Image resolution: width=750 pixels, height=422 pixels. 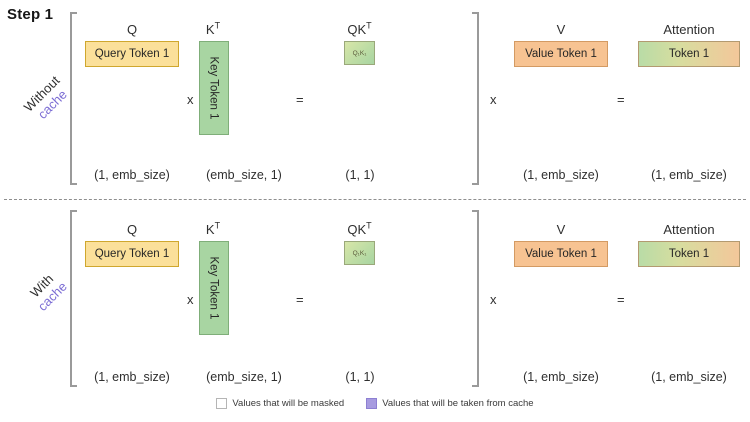 I want to click on matrix-q-shape-bottom: (1, emb_size), so click(x=132, y=377).